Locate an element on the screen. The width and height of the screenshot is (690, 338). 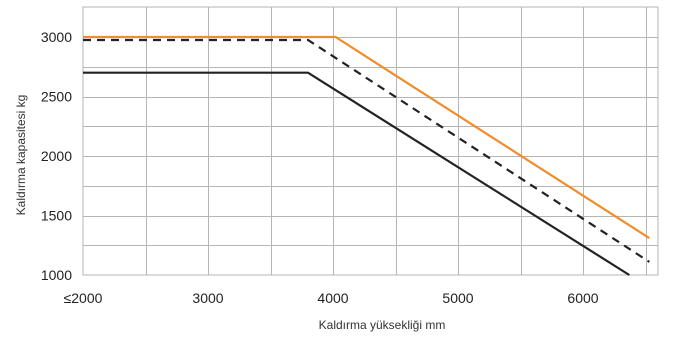
x-axis-title: Kaldırma yüksekliği mm is located at coordinates (382, 325).